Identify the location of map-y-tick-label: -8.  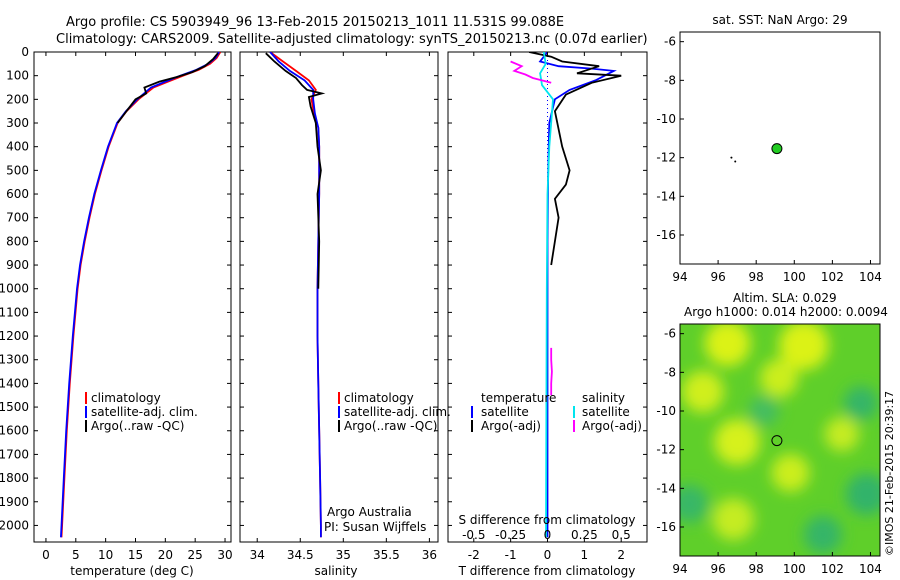
(670, 372).